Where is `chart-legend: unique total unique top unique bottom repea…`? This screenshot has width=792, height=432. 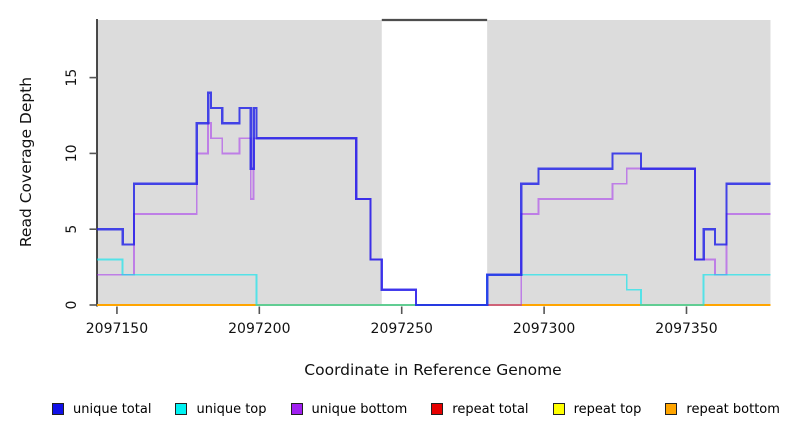
chart-legend: unique total unique top unique bottom repea… is located at coordinates (396, 409).